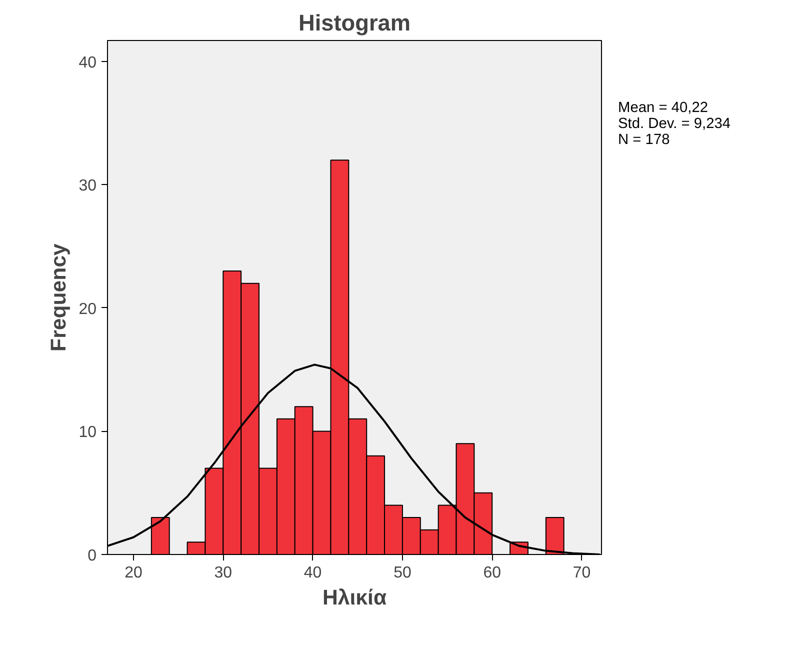 The height and width of the screenshot is (653, 787). I want to click on x-tick-label: 40, so click(313, 573).